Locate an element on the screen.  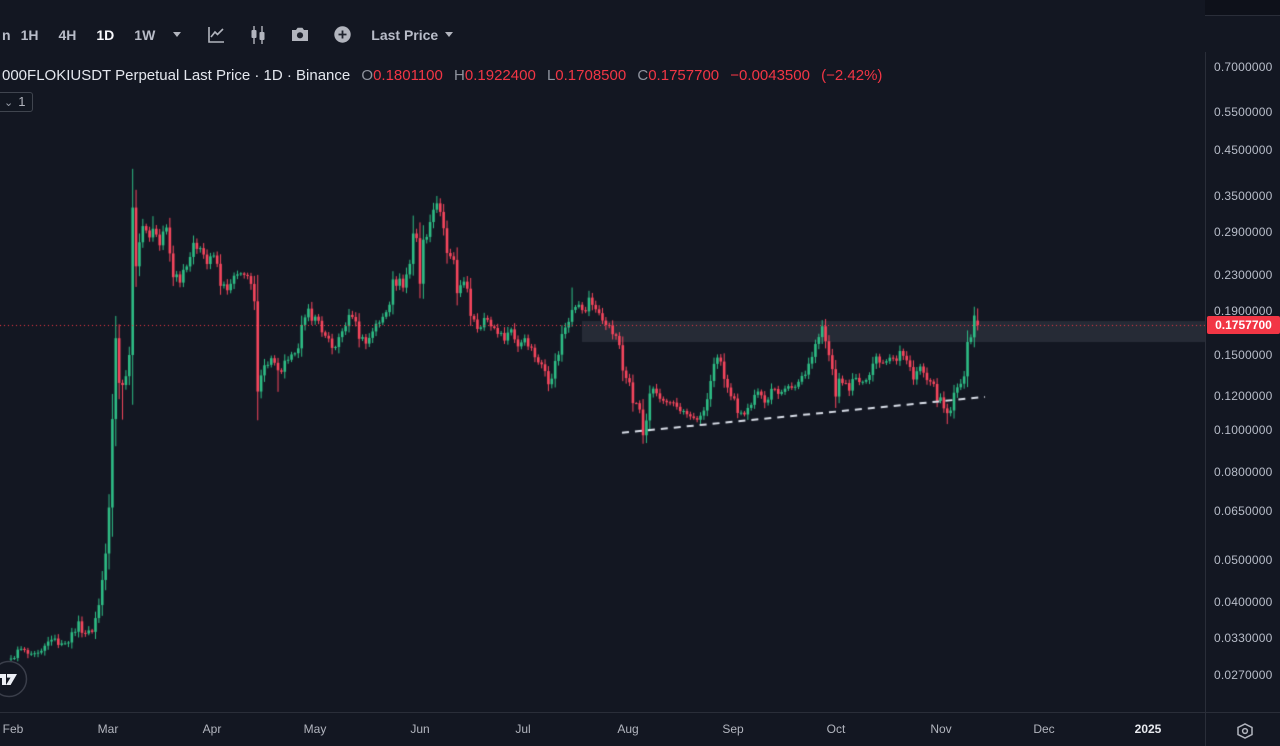
interval-button-1w: 1W is located at coordinates (145, 34).